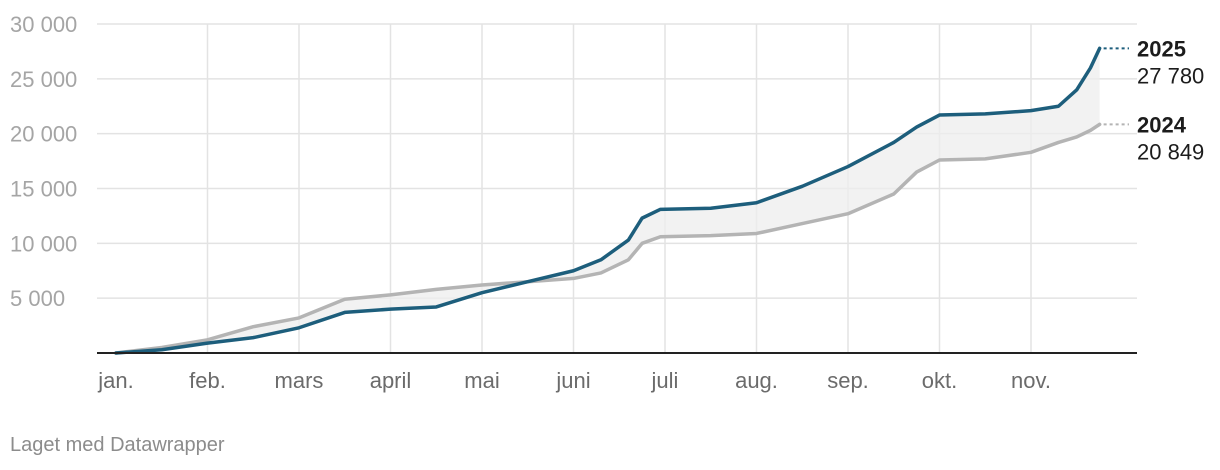 This screenshot has height=470, width=1220. I want to click on end-label-year: 2025, so click(1161, 48).